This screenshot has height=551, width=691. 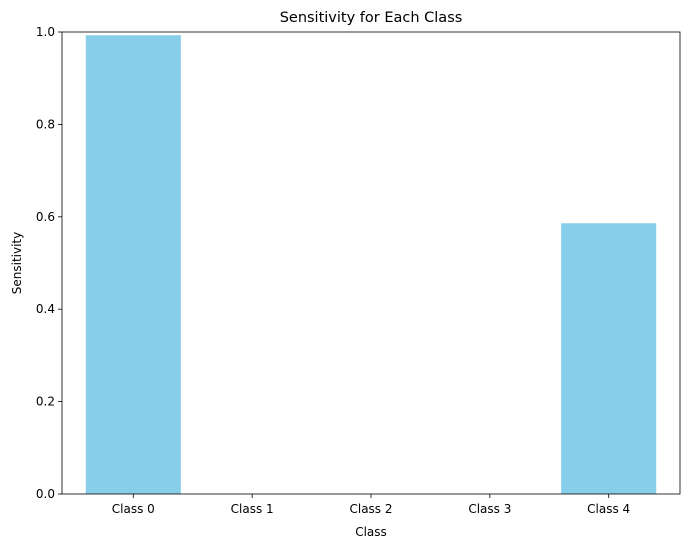 What do you see at coordinates (371, 18) in the screenshot?
I see `chart-title: Sensitivity for Each Class` at bounding box center [371, 18].